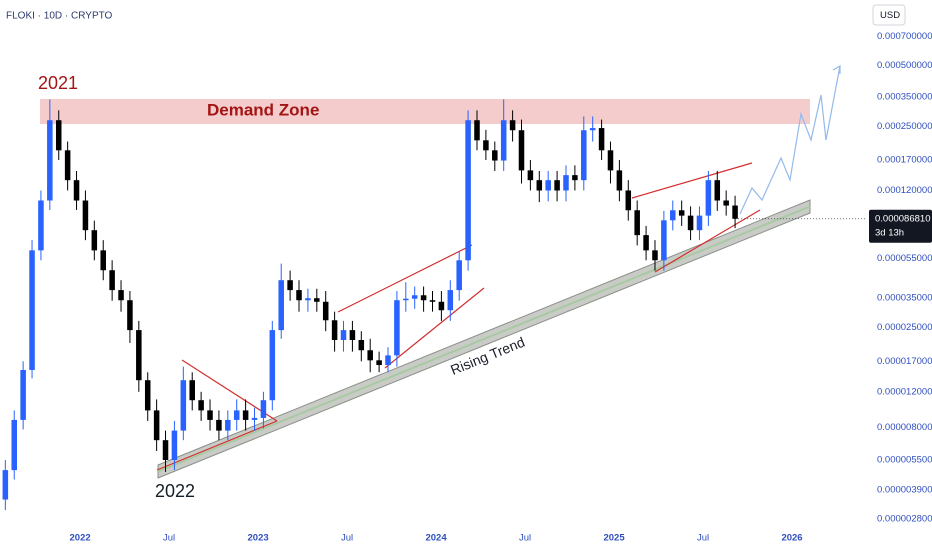  What do you see at coordinates (175, 491) in the screenshot?
I see `annotation: 2022` at bounding box center [175, 491].